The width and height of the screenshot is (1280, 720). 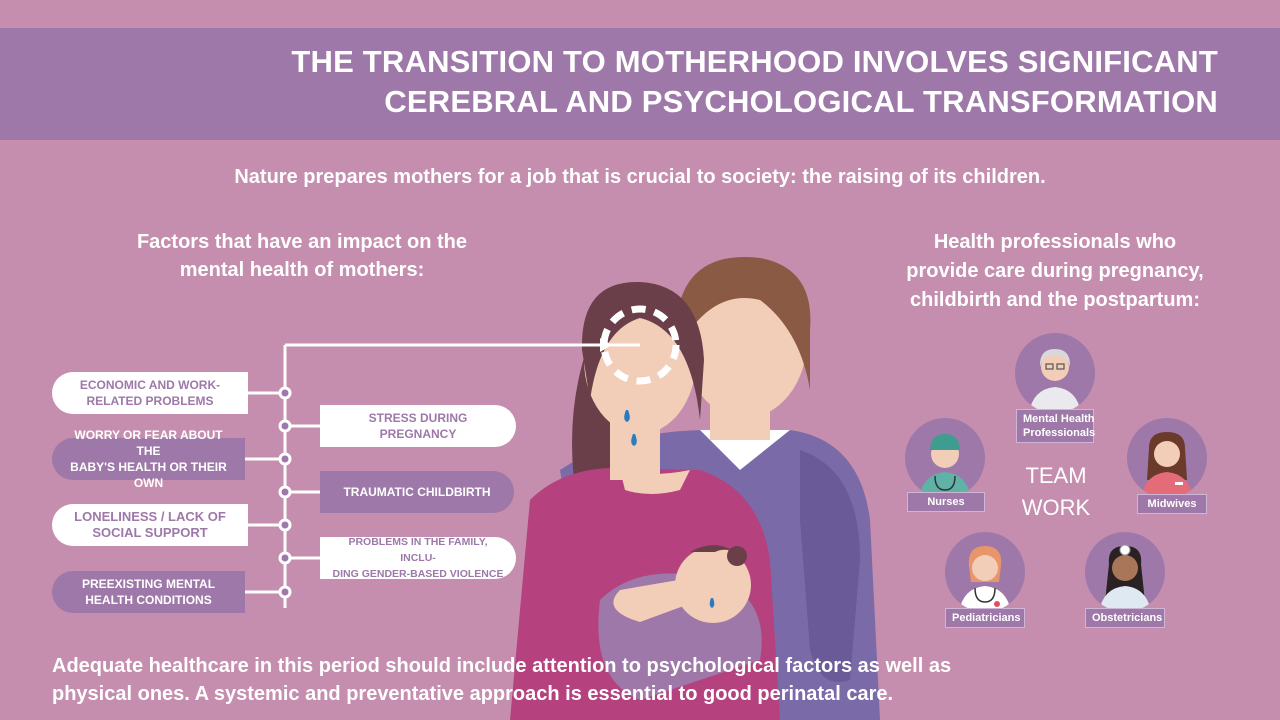 I want to click on factor-text: PREGNANCY, so click(x=418, y=434).